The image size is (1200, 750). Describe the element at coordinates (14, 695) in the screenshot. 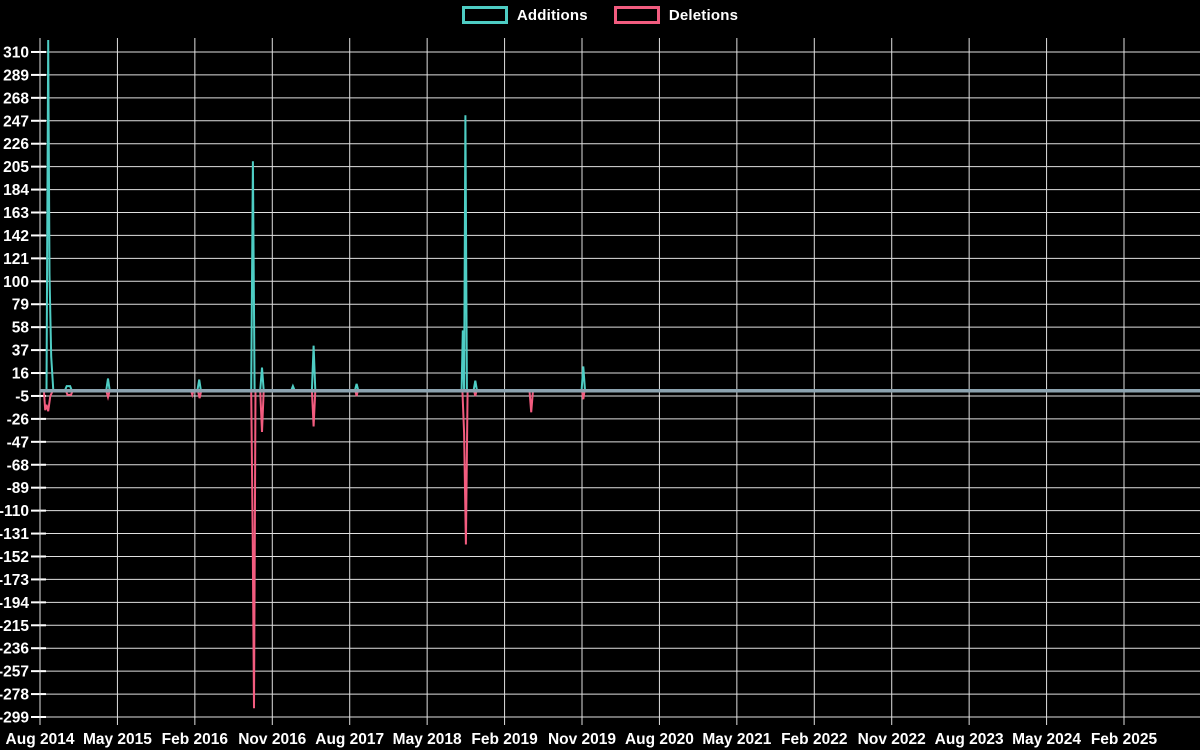

I see `y-tick-label: -278` at that location.